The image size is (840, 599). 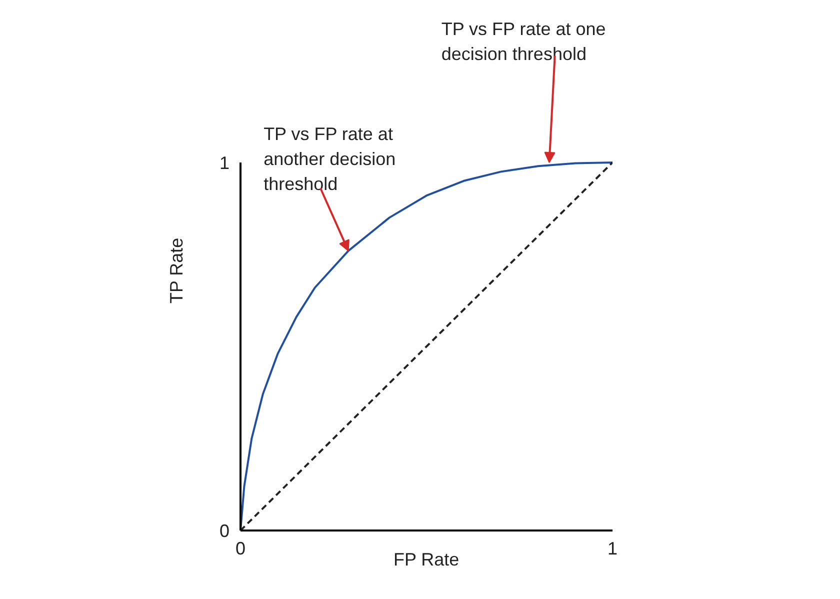 I want to click on y-axis-title: TP Rate, so click(x=176, y=271).